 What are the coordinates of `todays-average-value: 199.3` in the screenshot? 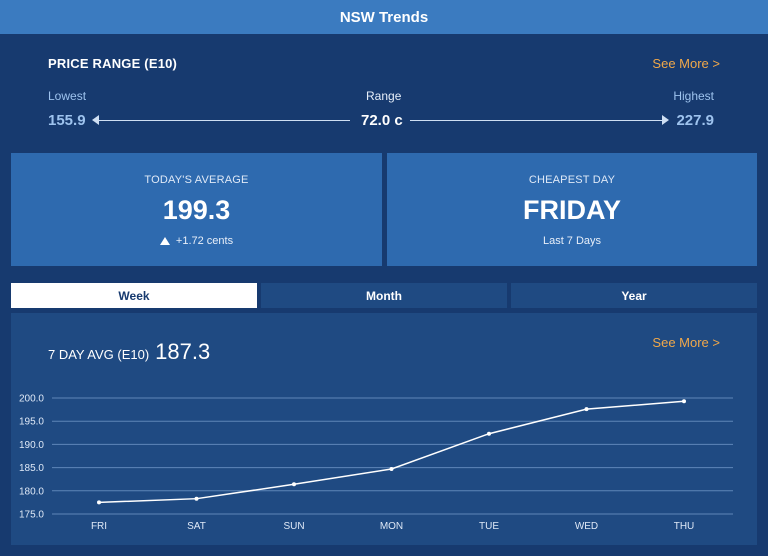 It's located at (196, 210).